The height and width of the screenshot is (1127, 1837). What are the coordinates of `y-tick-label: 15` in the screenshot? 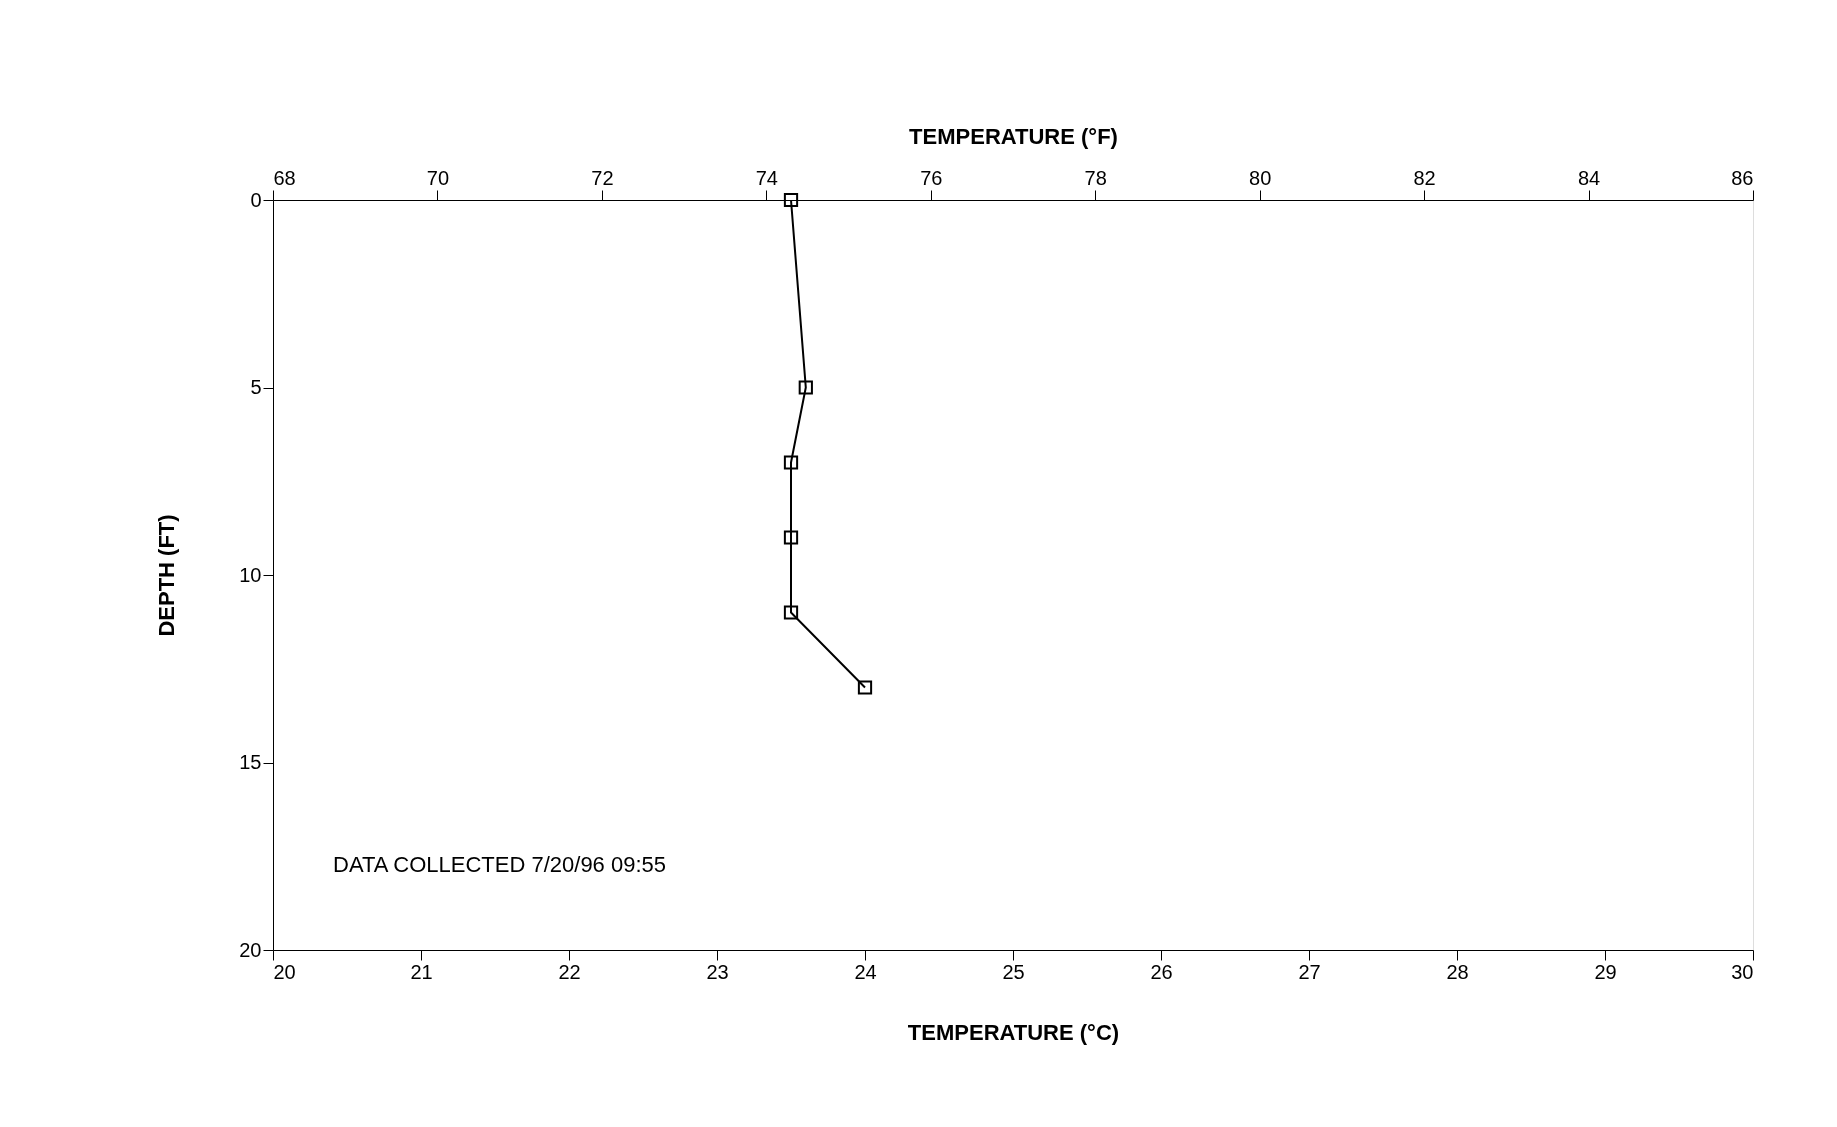 It's located at (250, 762).